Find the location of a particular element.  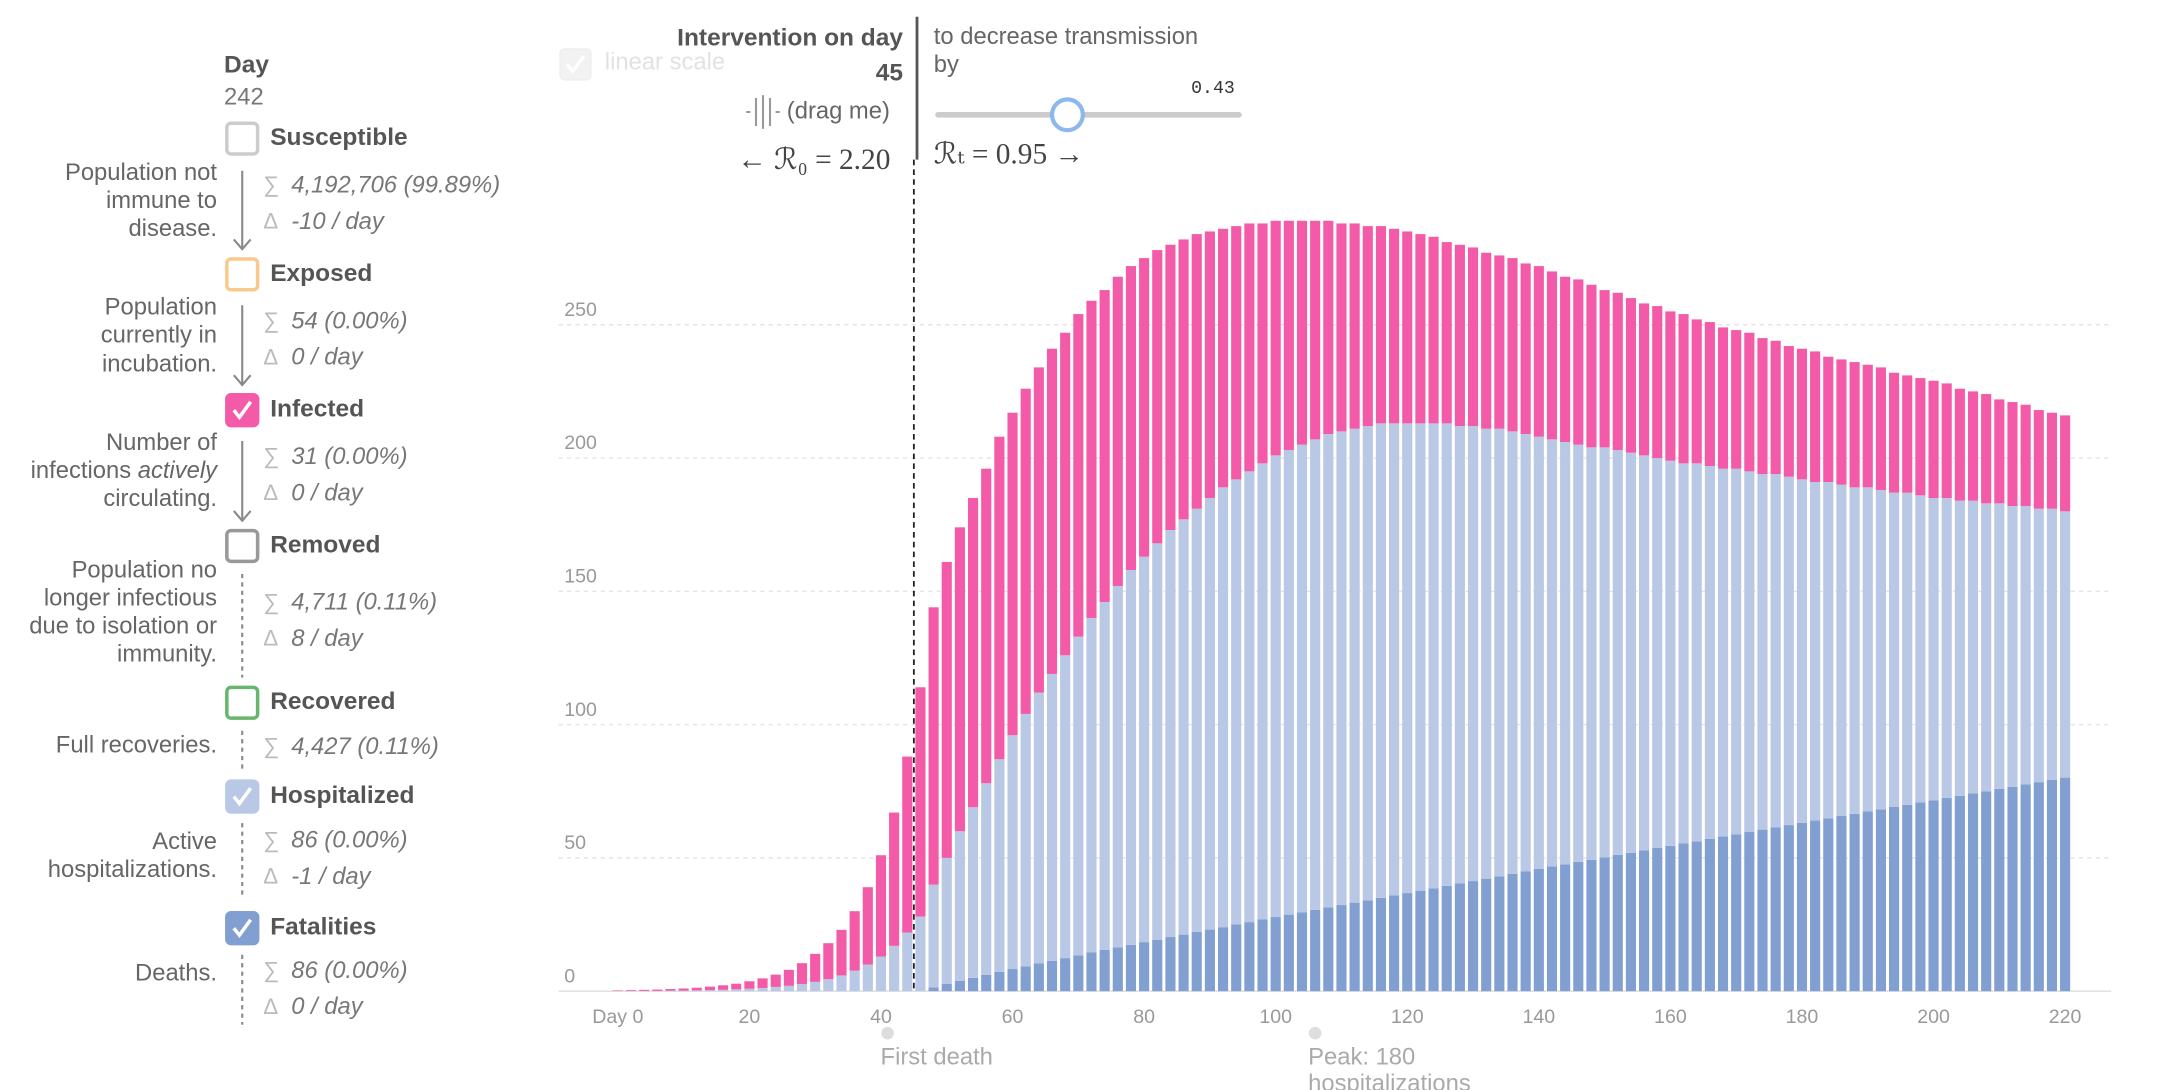

description: longer infectious is located at coordinates (130, 597).